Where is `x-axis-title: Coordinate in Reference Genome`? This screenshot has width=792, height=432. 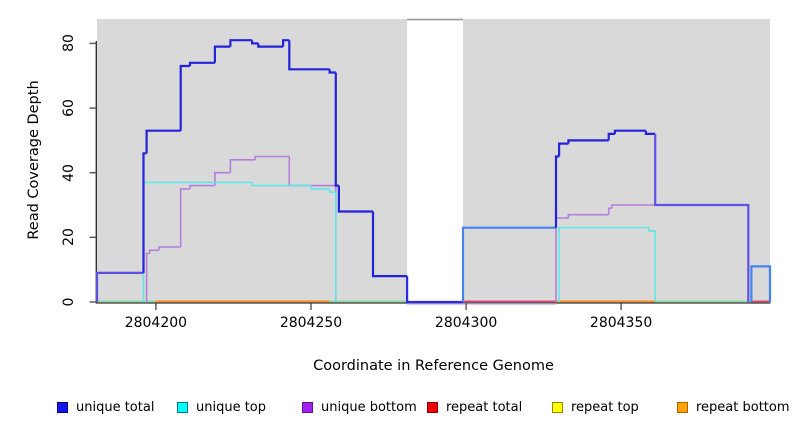 x-axis-title: Coordinate in Reference Genome is located at coordinates (433, 366).